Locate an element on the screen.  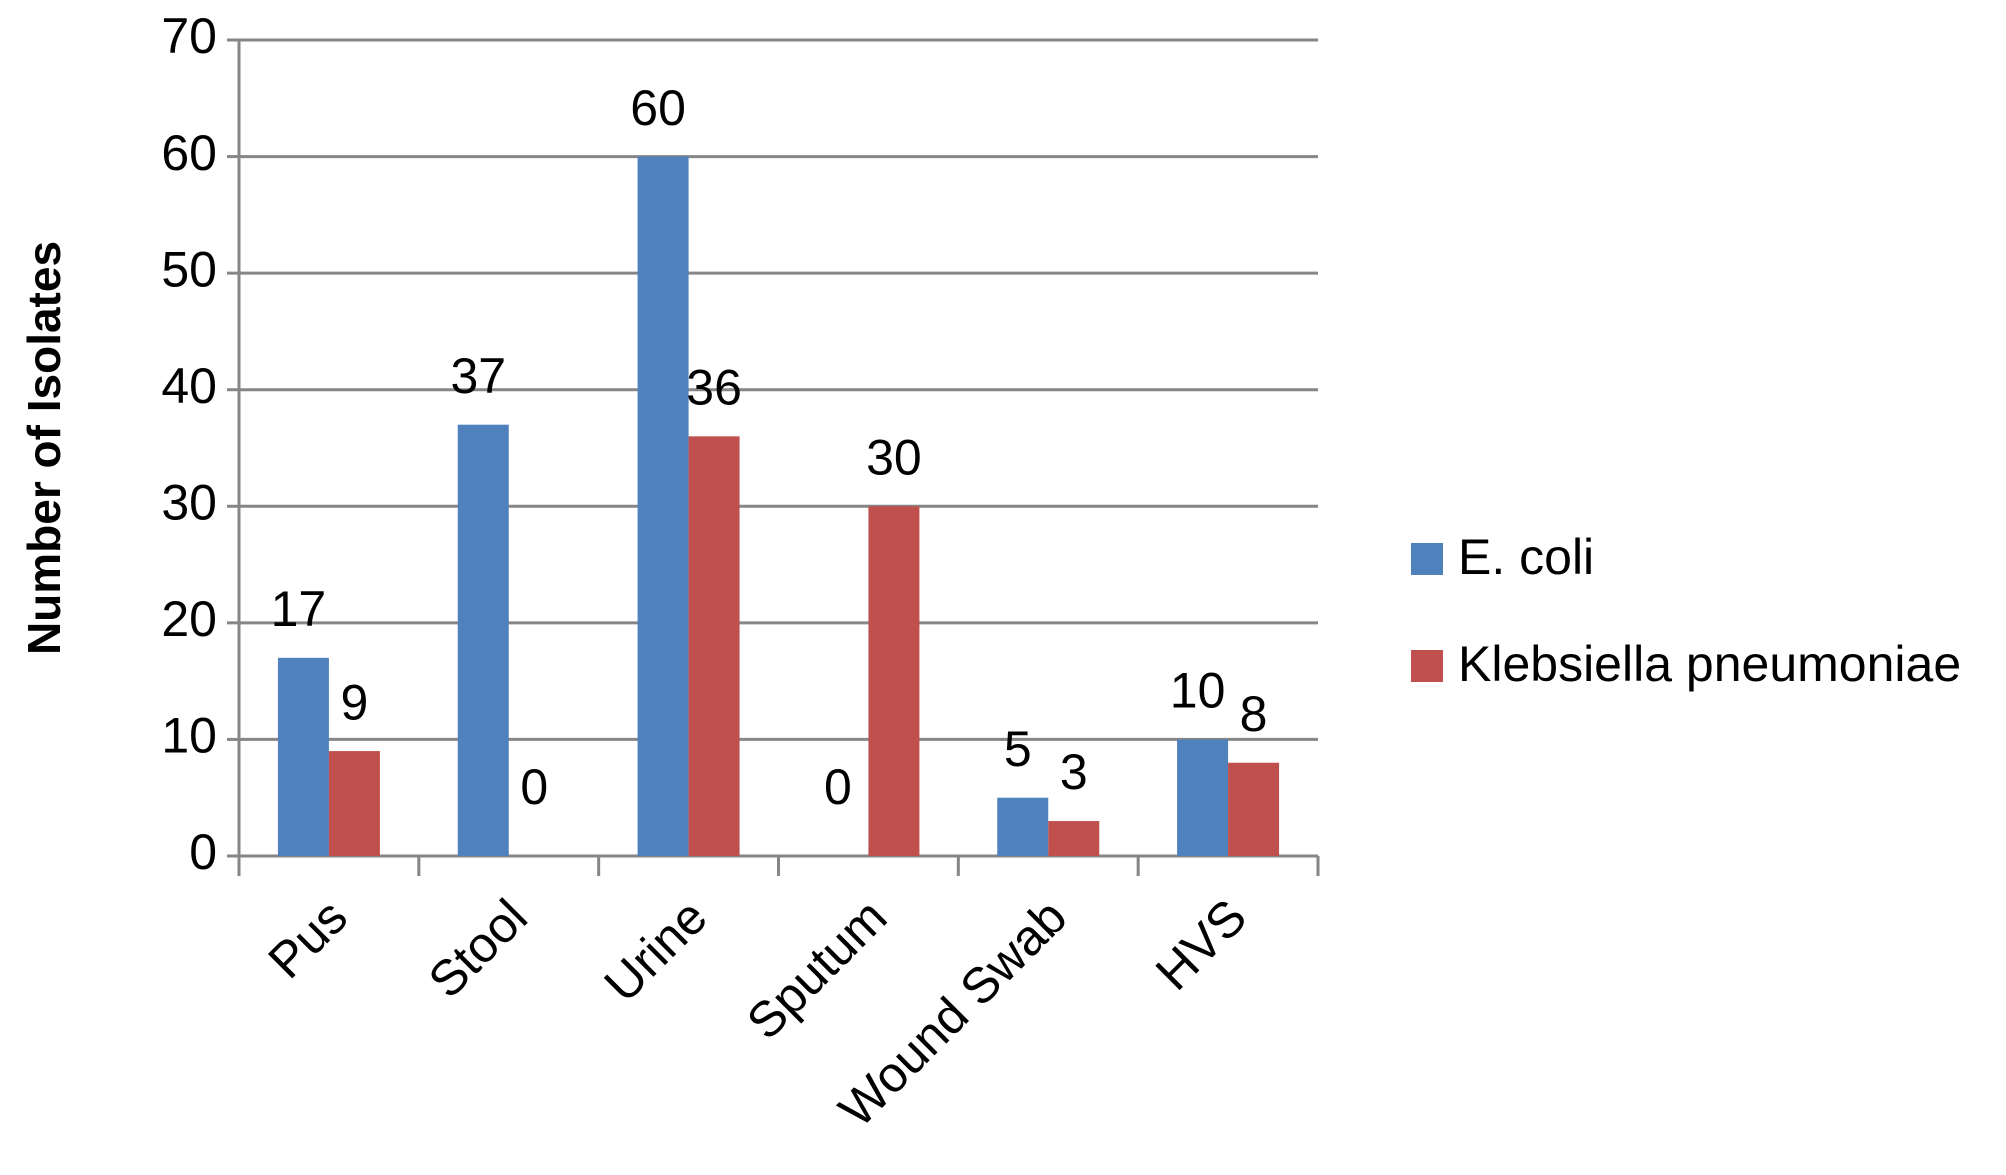
value-label: 9 is located at coordinates (355, 702).